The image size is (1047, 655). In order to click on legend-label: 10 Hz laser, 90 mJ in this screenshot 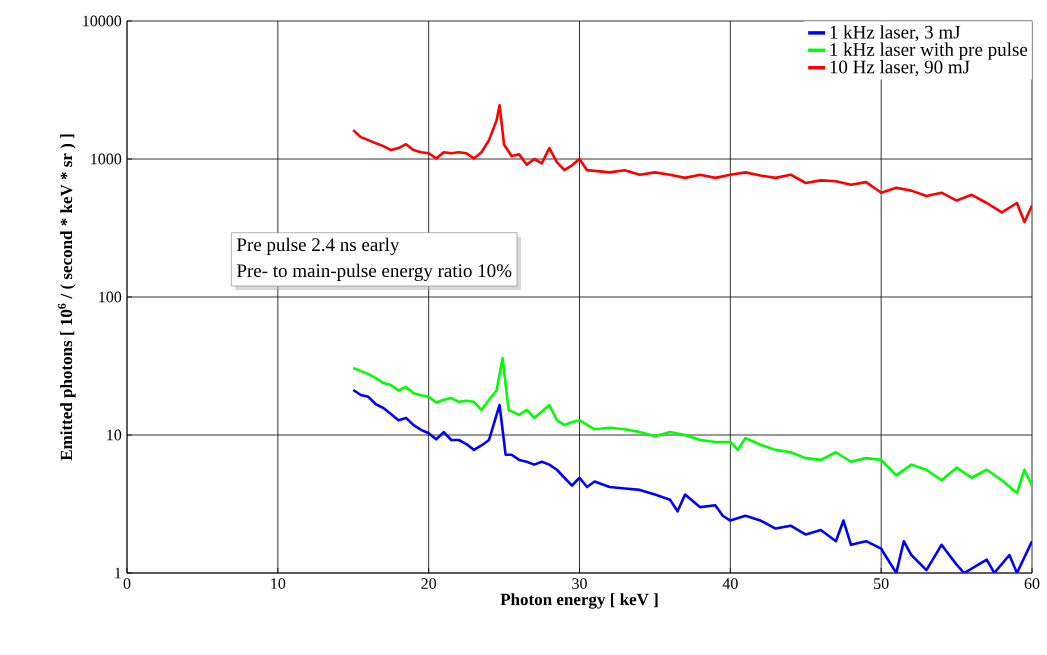, I will do `click(900, 68)`.